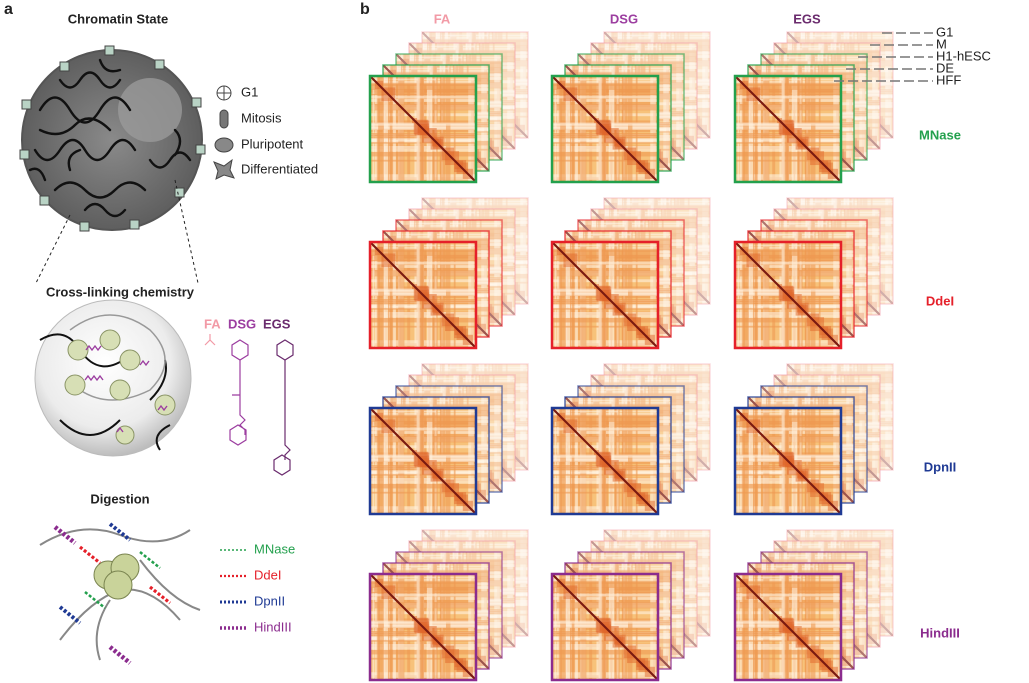  What do you see at coordinates (269, 600) in the screenshot?
I see `legend-label: DpnII` at bounding box center [269, 600].